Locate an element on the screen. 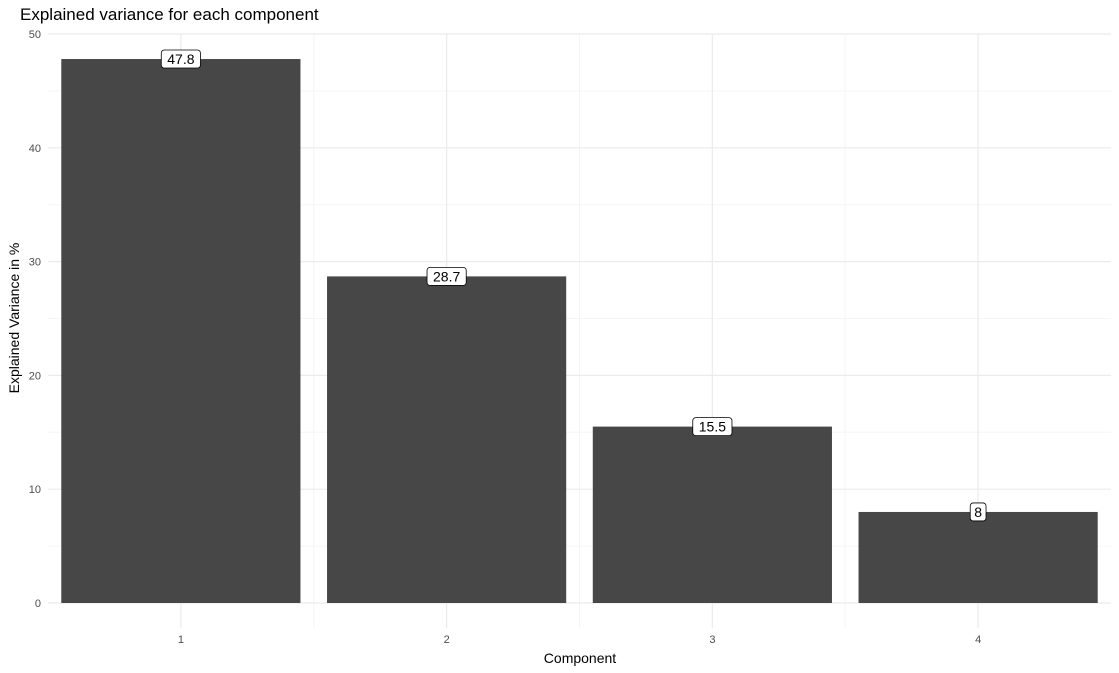 The image size is (1119, 673). data-label-text: 28.7 is located at coordinates (446, 276).